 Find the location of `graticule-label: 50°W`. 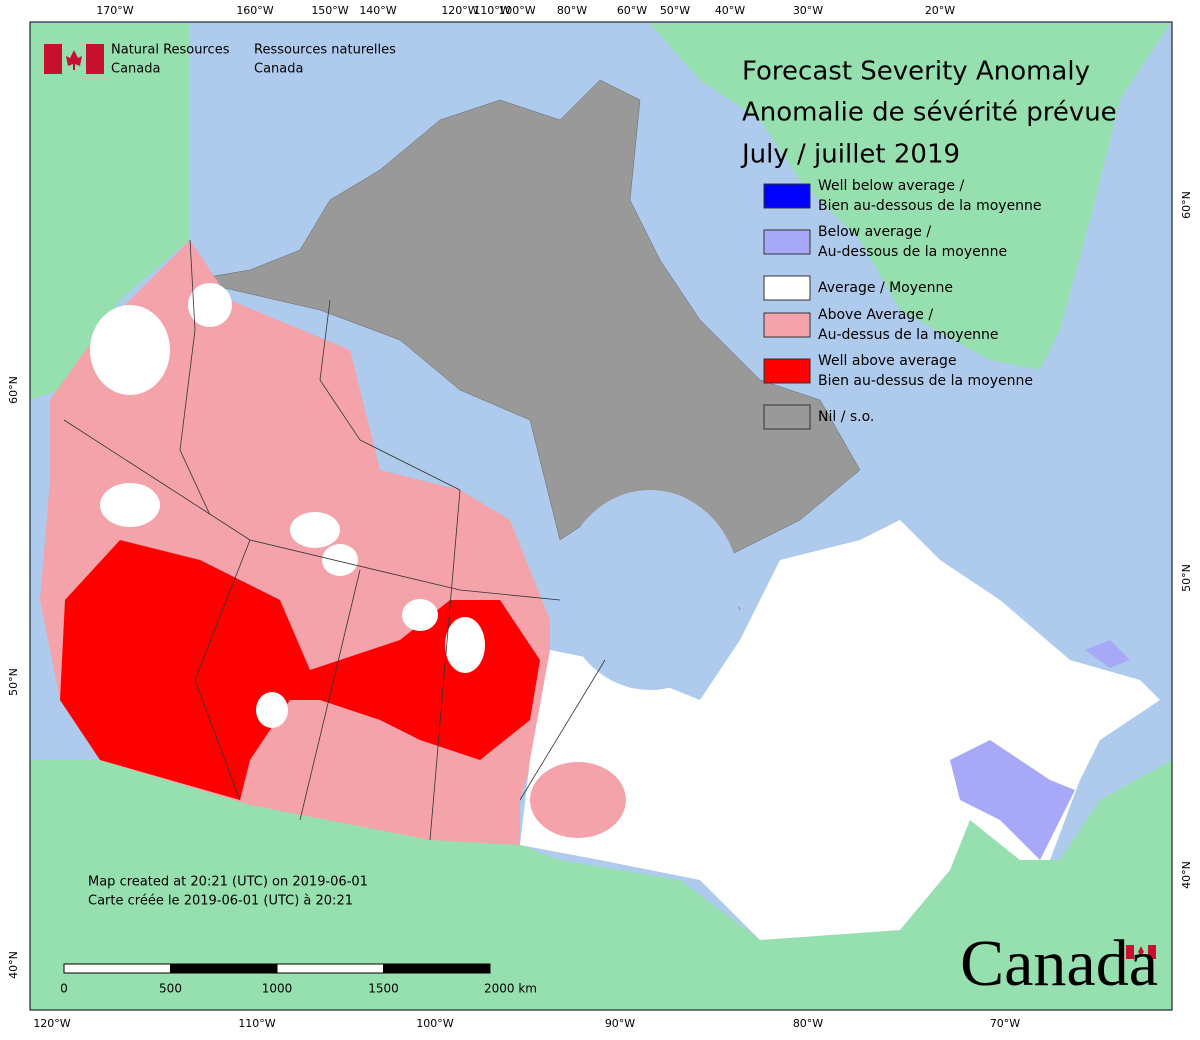

graticule-label: 50°W is located at coordinates (675, 10).